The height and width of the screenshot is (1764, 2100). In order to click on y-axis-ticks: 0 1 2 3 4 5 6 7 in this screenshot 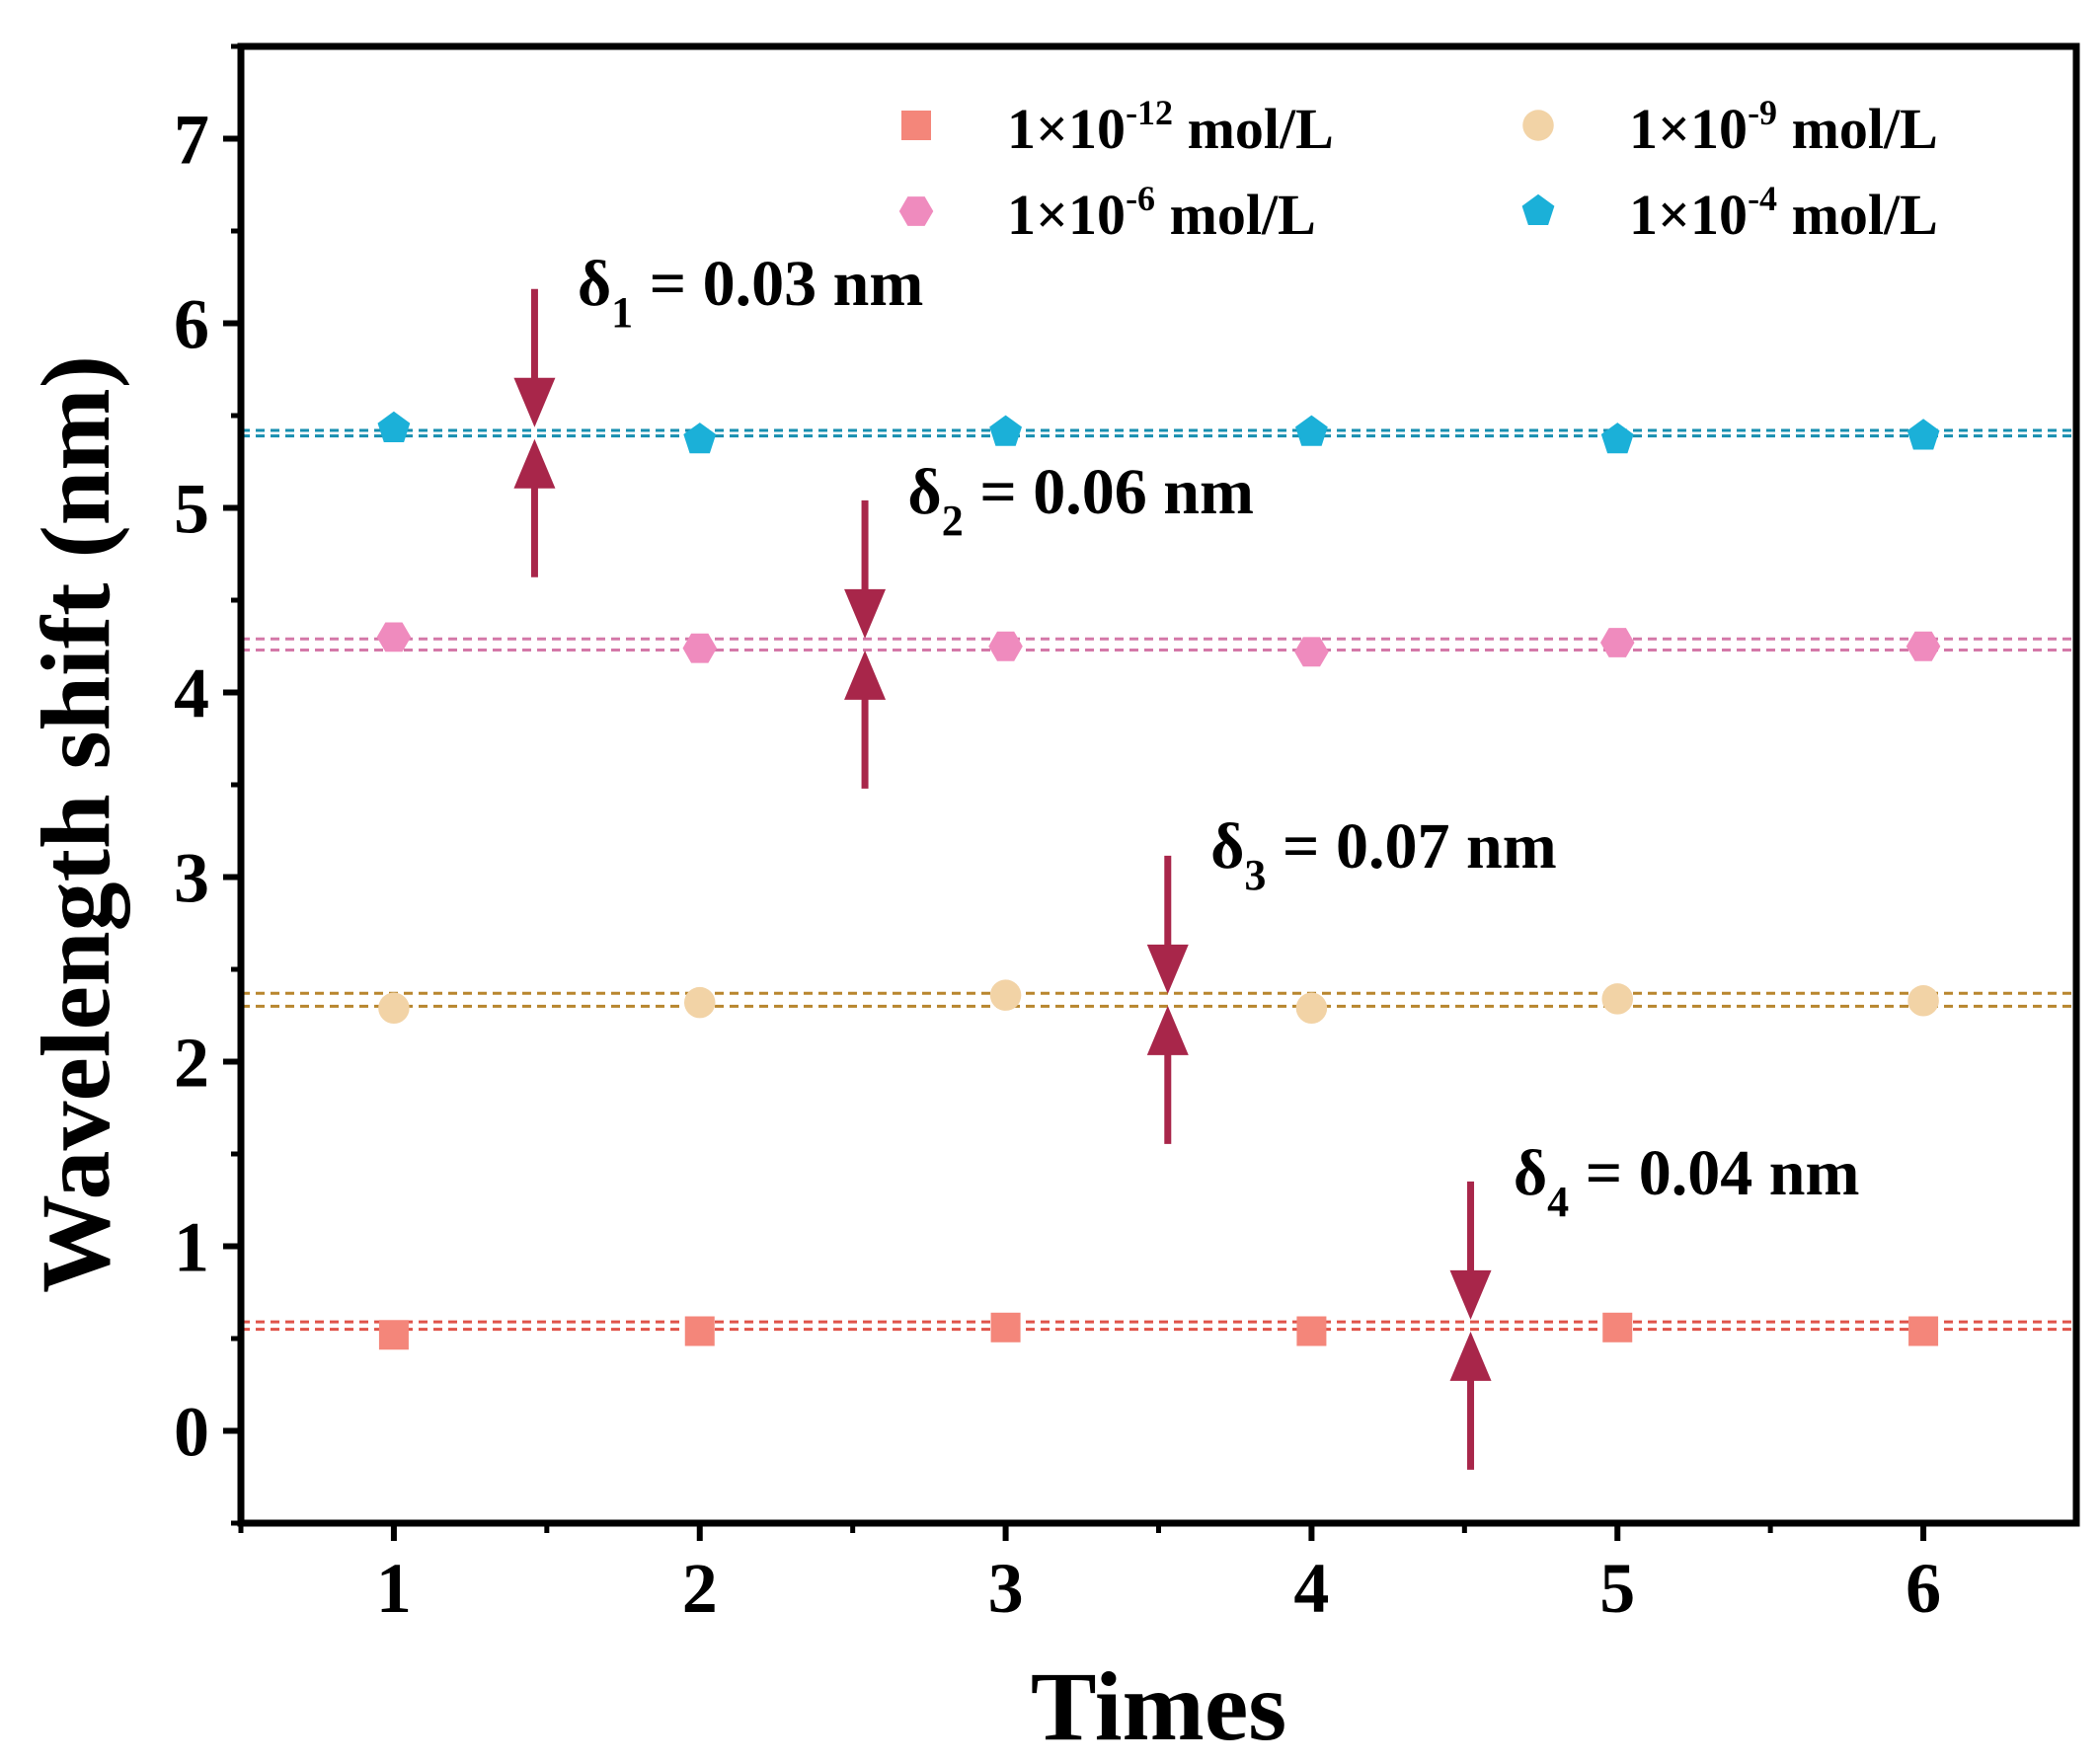, I will do `click(207, 784)`.